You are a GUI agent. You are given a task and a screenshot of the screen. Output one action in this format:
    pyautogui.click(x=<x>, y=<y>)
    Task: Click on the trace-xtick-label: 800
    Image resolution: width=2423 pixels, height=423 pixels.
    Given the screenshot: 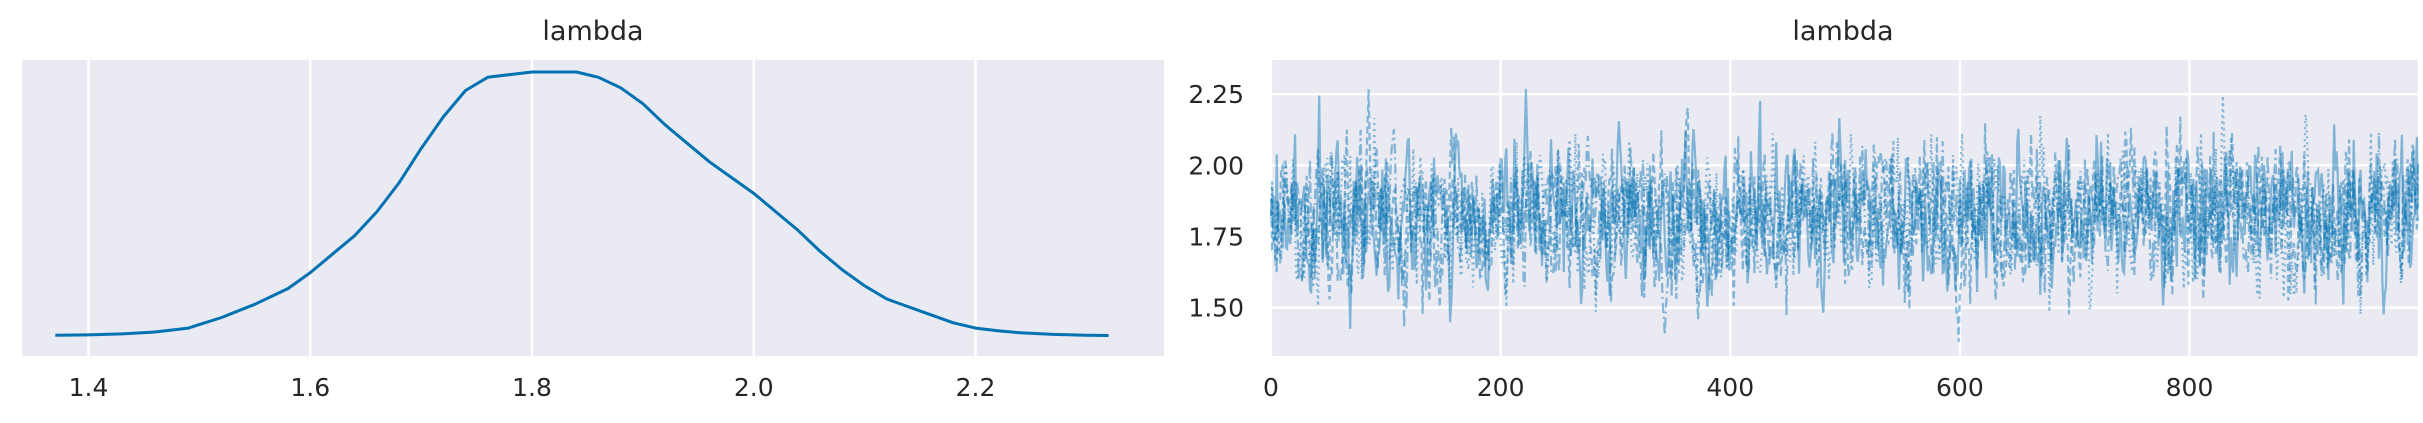 What is the action you would take?
    pyautogui.click(x=2190, y=387)
    